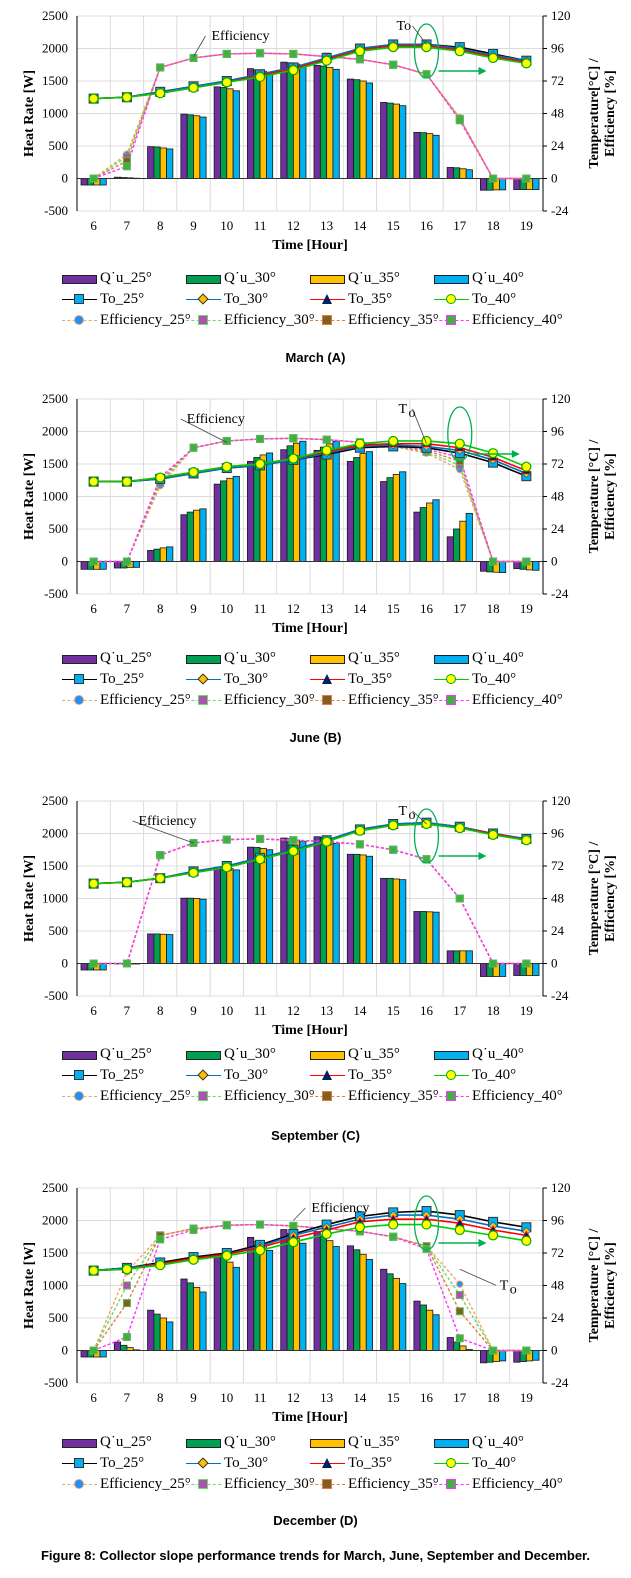  What do you see at coordinates (594, 1285) in the screenshot?
I see `y2-axis-title: Temperature [°C] /` at bounding box center [594, 1285].